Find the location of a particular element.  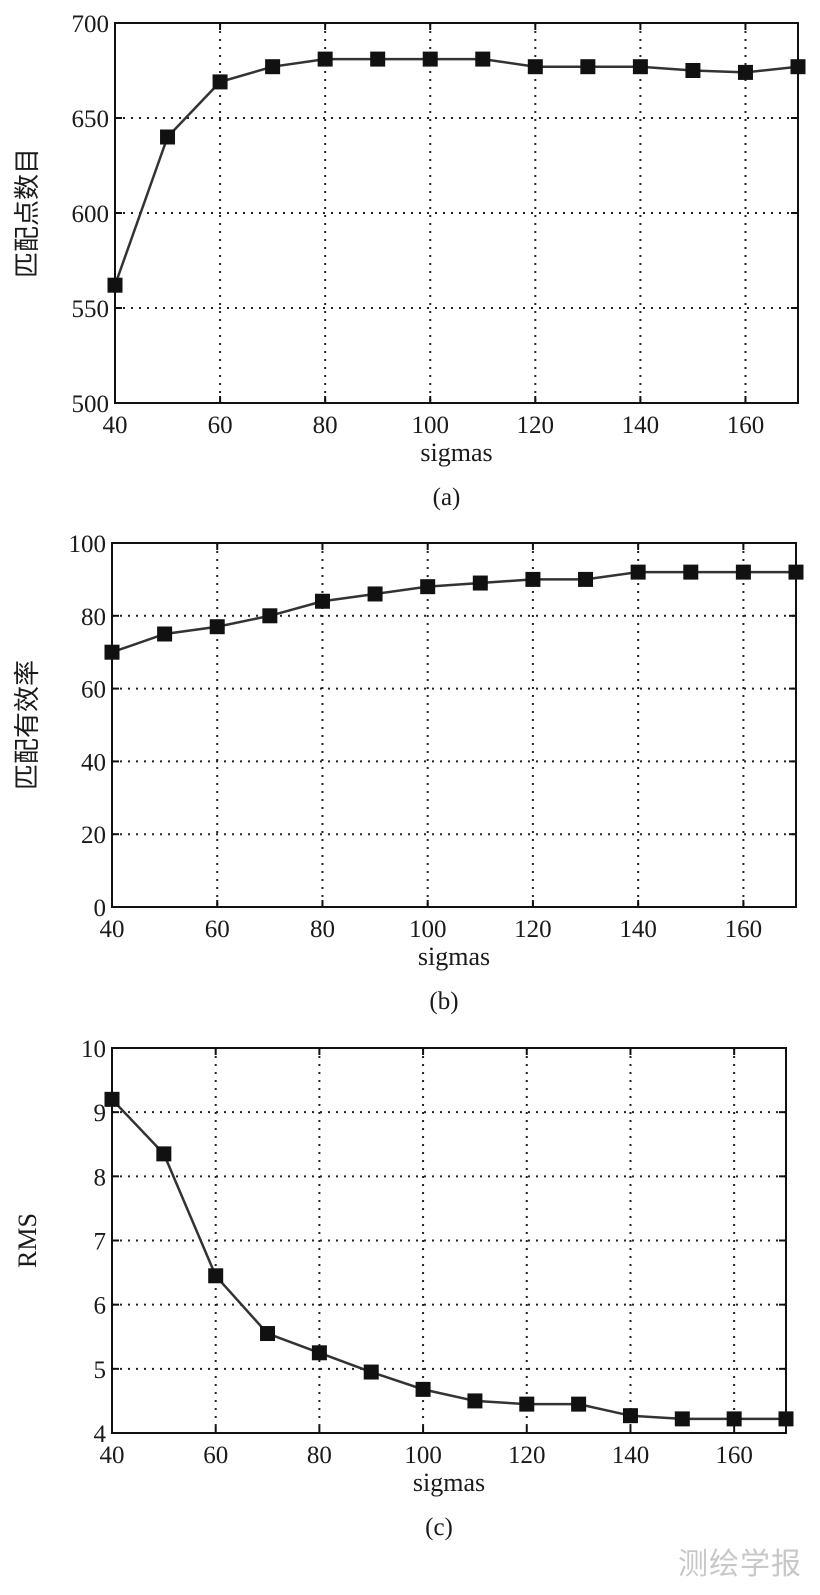

y-tick-label: 650 is located at coordinates (91, 119).